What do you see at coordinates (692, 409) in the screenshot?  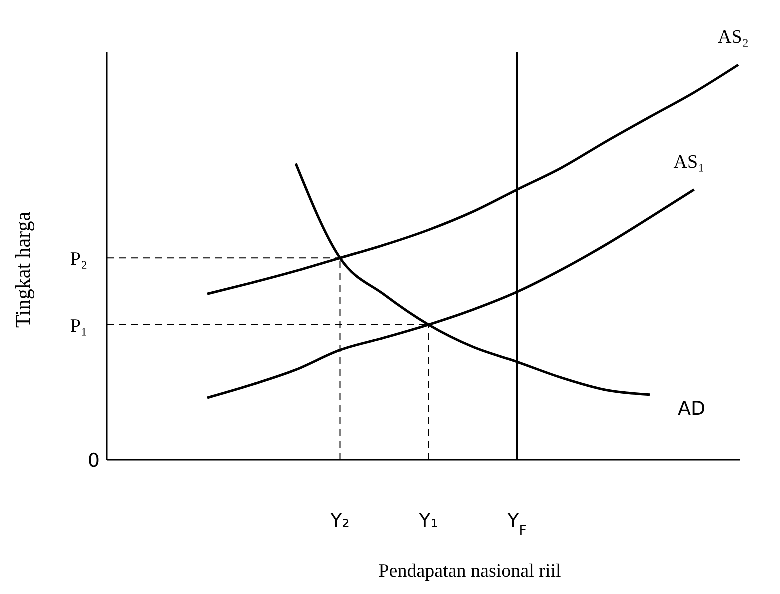 I see `series-label: AD` at bounding box center [692, 409].